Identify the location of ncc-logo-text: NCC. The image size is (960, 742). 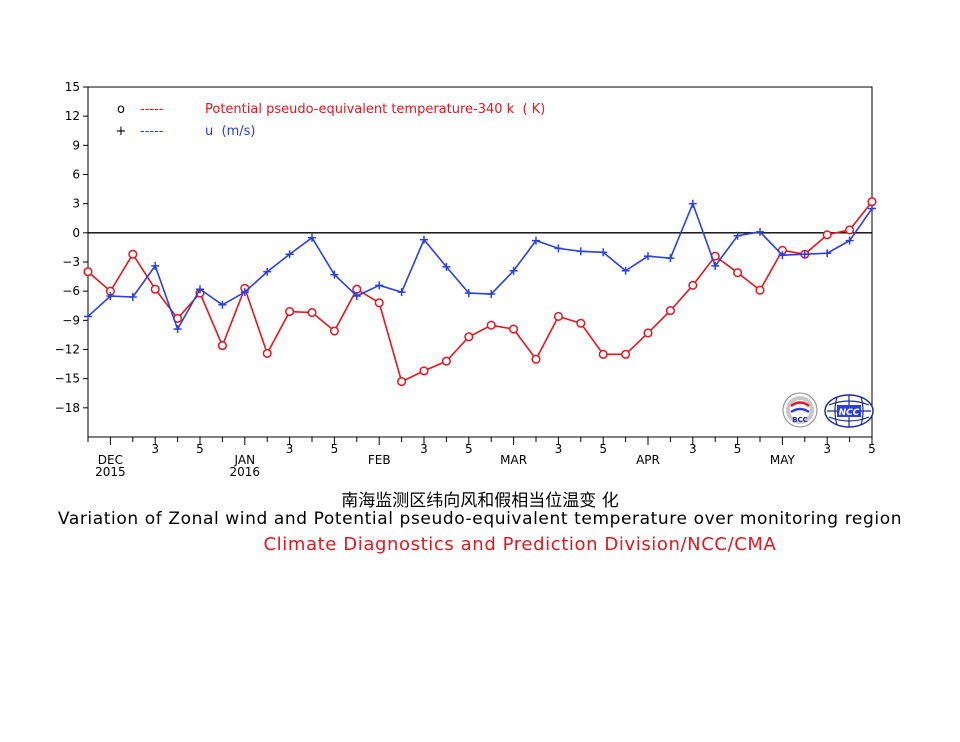
(849, 413).